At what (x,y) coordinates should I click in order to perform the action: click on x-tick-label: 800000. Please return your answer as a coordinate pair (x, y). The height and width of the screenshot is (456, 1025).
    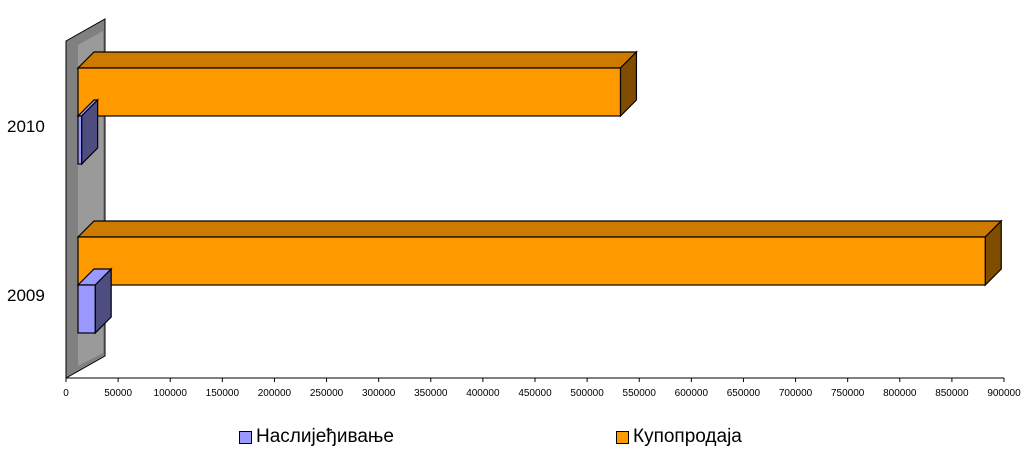
    Looking at the image, I should click on (900, 393).